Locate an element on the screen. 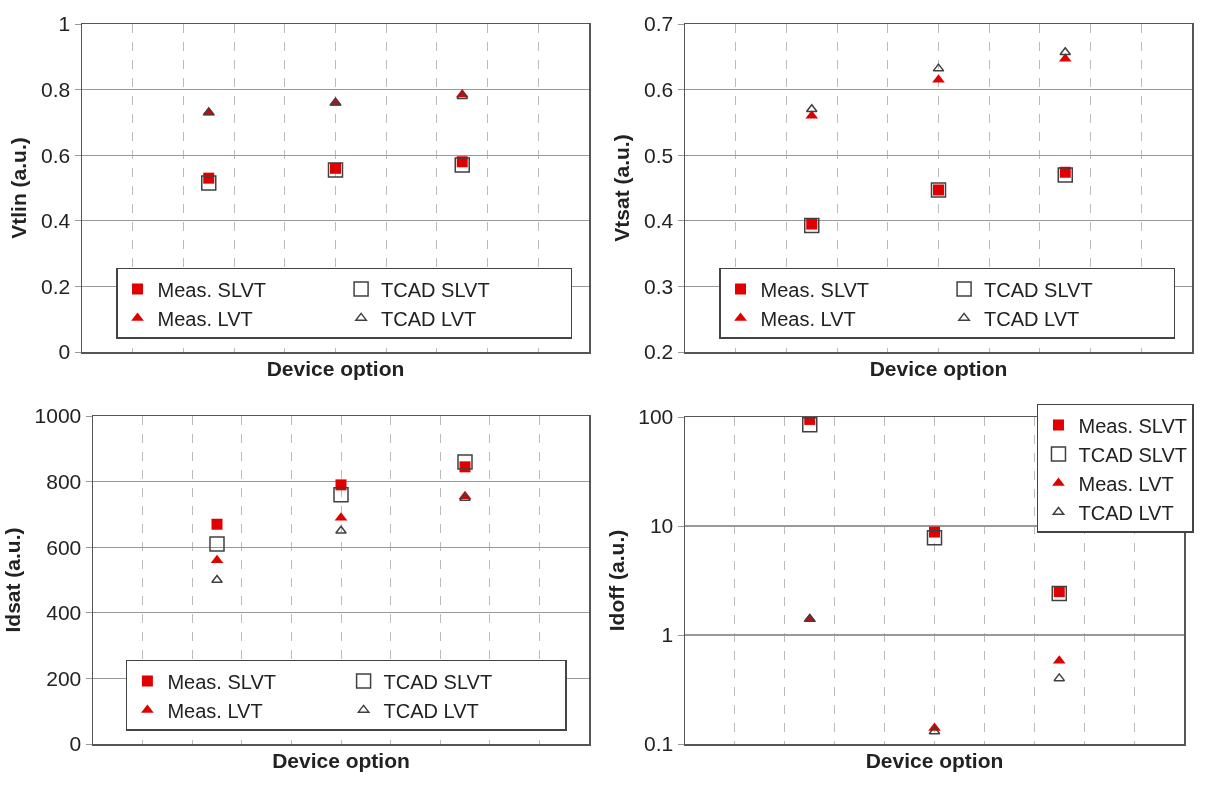 This screenshot has width=1206, height=785. y-axis-title: Idoff (a.u.) is located at coordinates (616, 580).